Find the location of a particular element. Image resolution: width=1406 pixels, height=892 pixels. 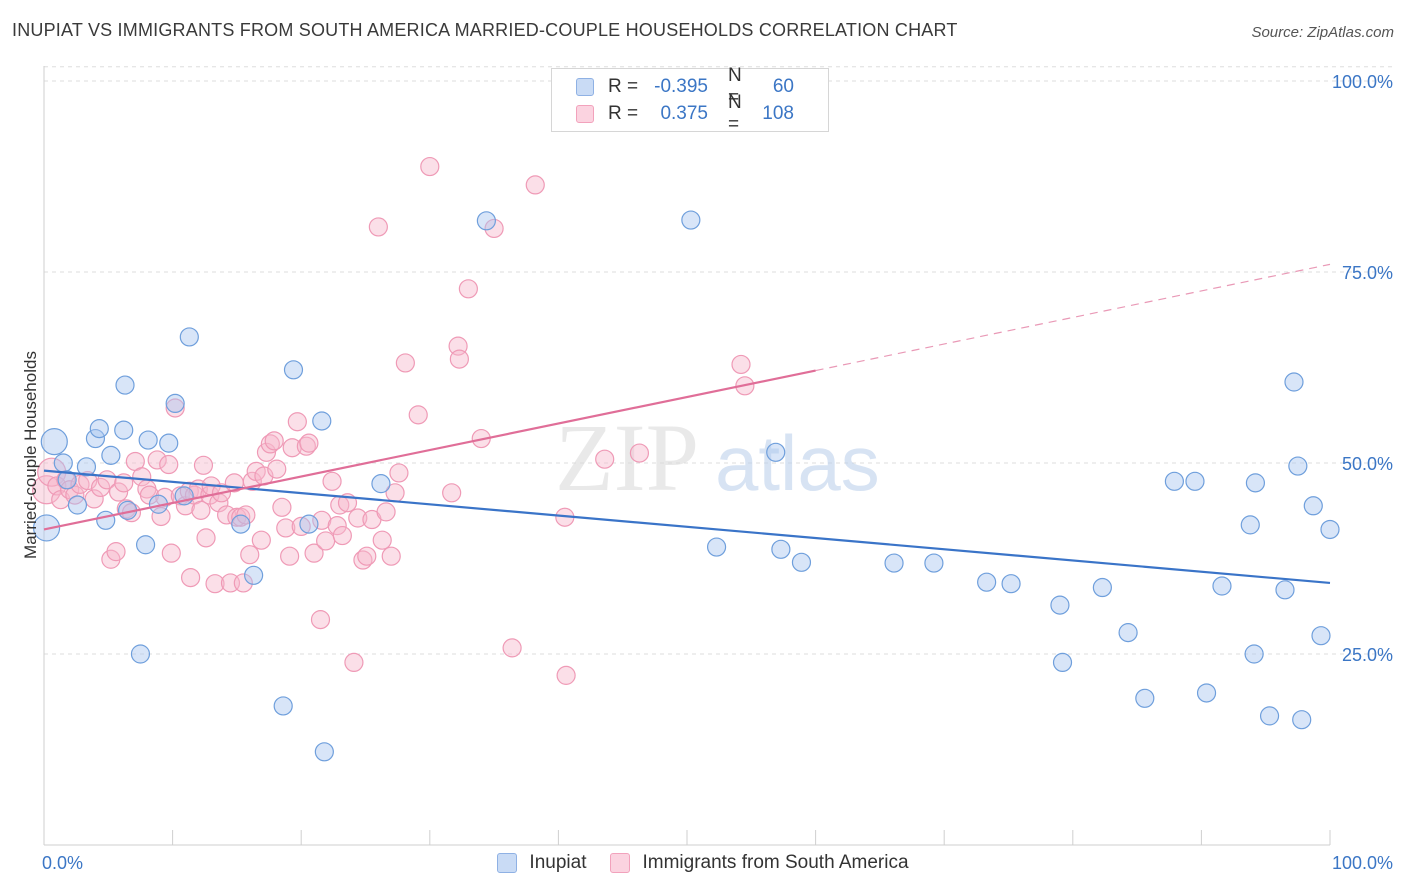

legend-n-value: 108 is located at coordinates (778, 113).